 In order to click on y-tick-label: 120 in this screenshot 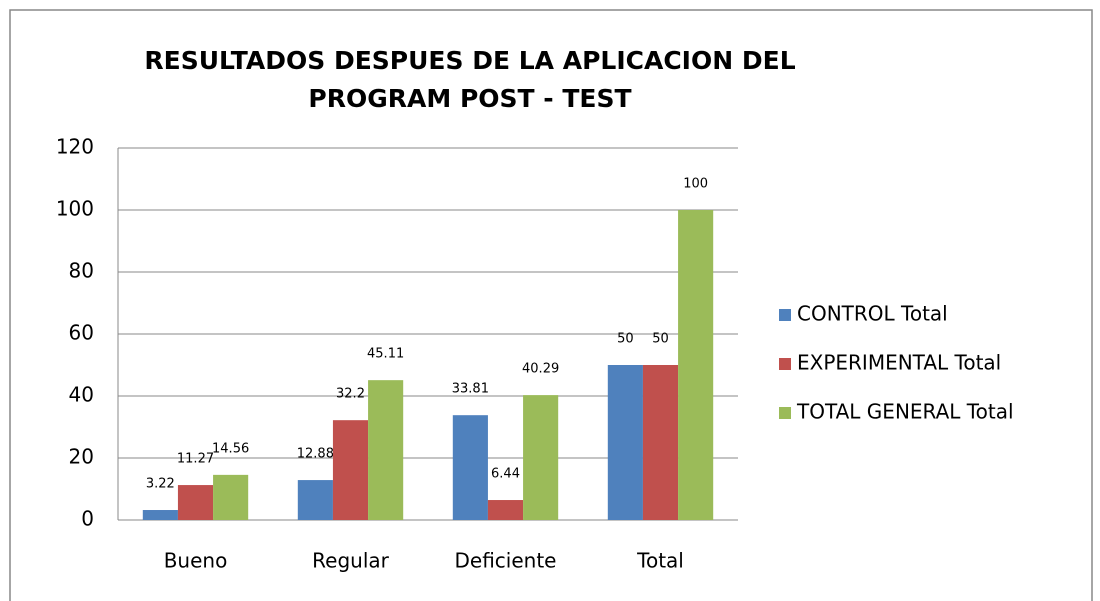, I will do `click(75, 147)`.